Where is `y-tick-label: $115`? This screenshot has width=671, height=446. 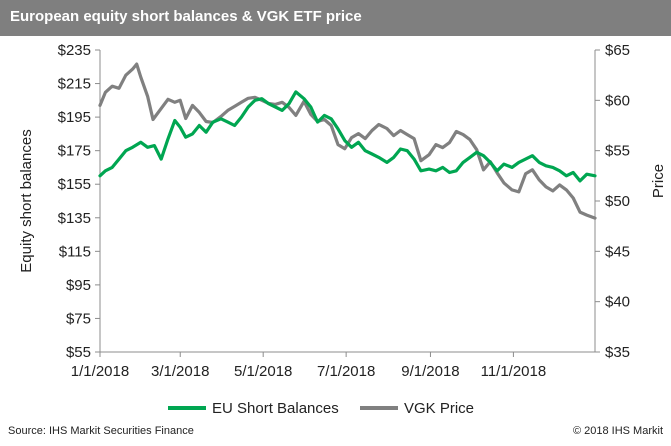 y-tick-label: $115 is located at coordinates (75, 251).